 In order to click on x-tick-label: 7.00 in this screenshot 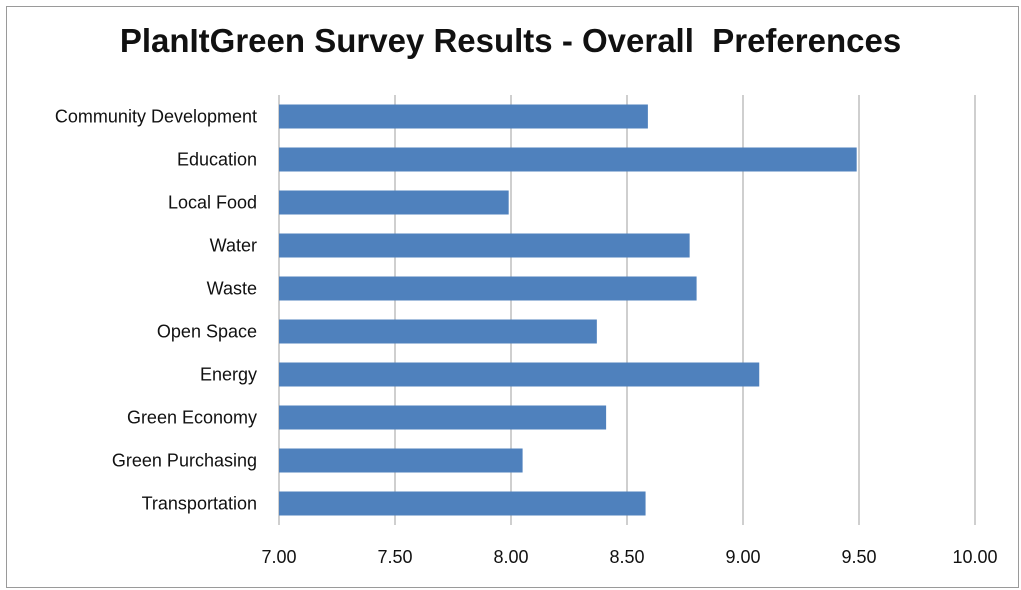, I will do `click(278, 557)`.